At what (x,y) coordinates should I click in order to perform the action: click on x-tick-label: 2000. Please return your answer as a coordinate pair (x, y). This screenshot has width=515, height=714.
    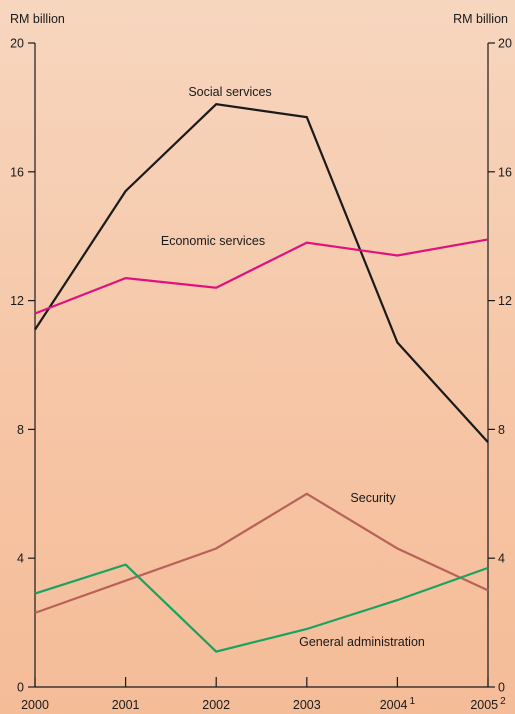
    Looking at the image, I should click on (35, 705).